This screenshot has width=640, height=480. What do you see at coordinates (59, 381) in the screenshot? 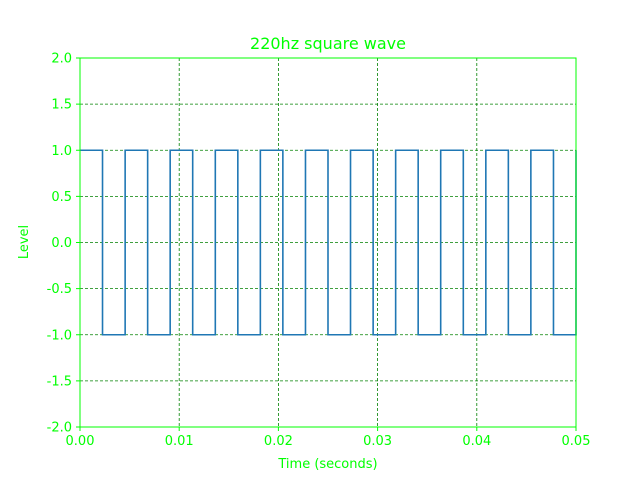
I see `y-tick-label: -1.5` at bounding box center [59, 381].